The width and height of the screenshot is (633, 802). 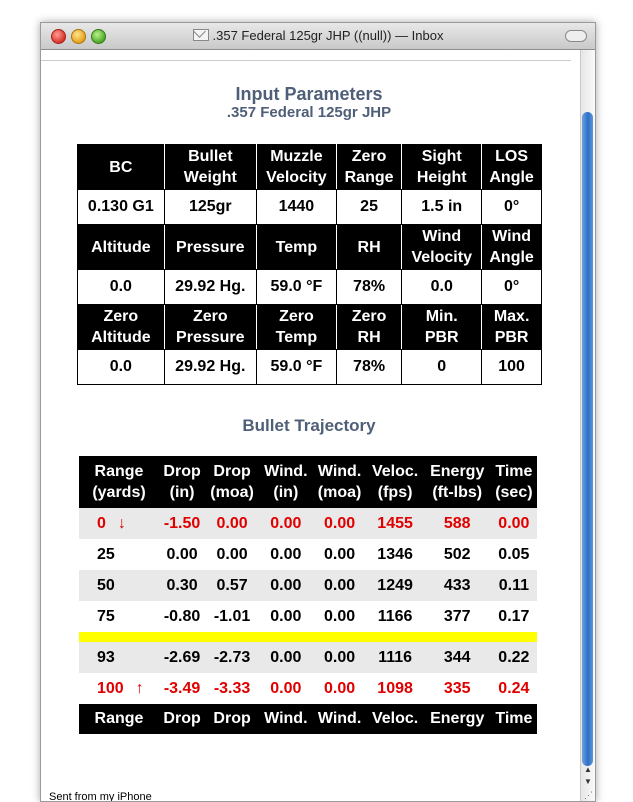 What do you see at coordinates (309, 367) in the screenshot?
I see `param-value-row: 0.0 29.92 Hg. 59.0 °F 78% 0 100` at bounding box center [309, 367].